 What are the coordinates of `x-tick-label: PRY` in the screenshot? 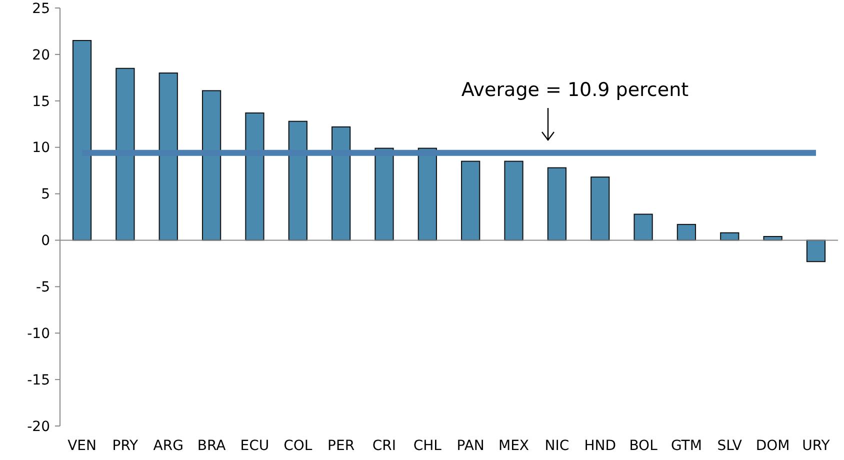 It's located at (125, 446).